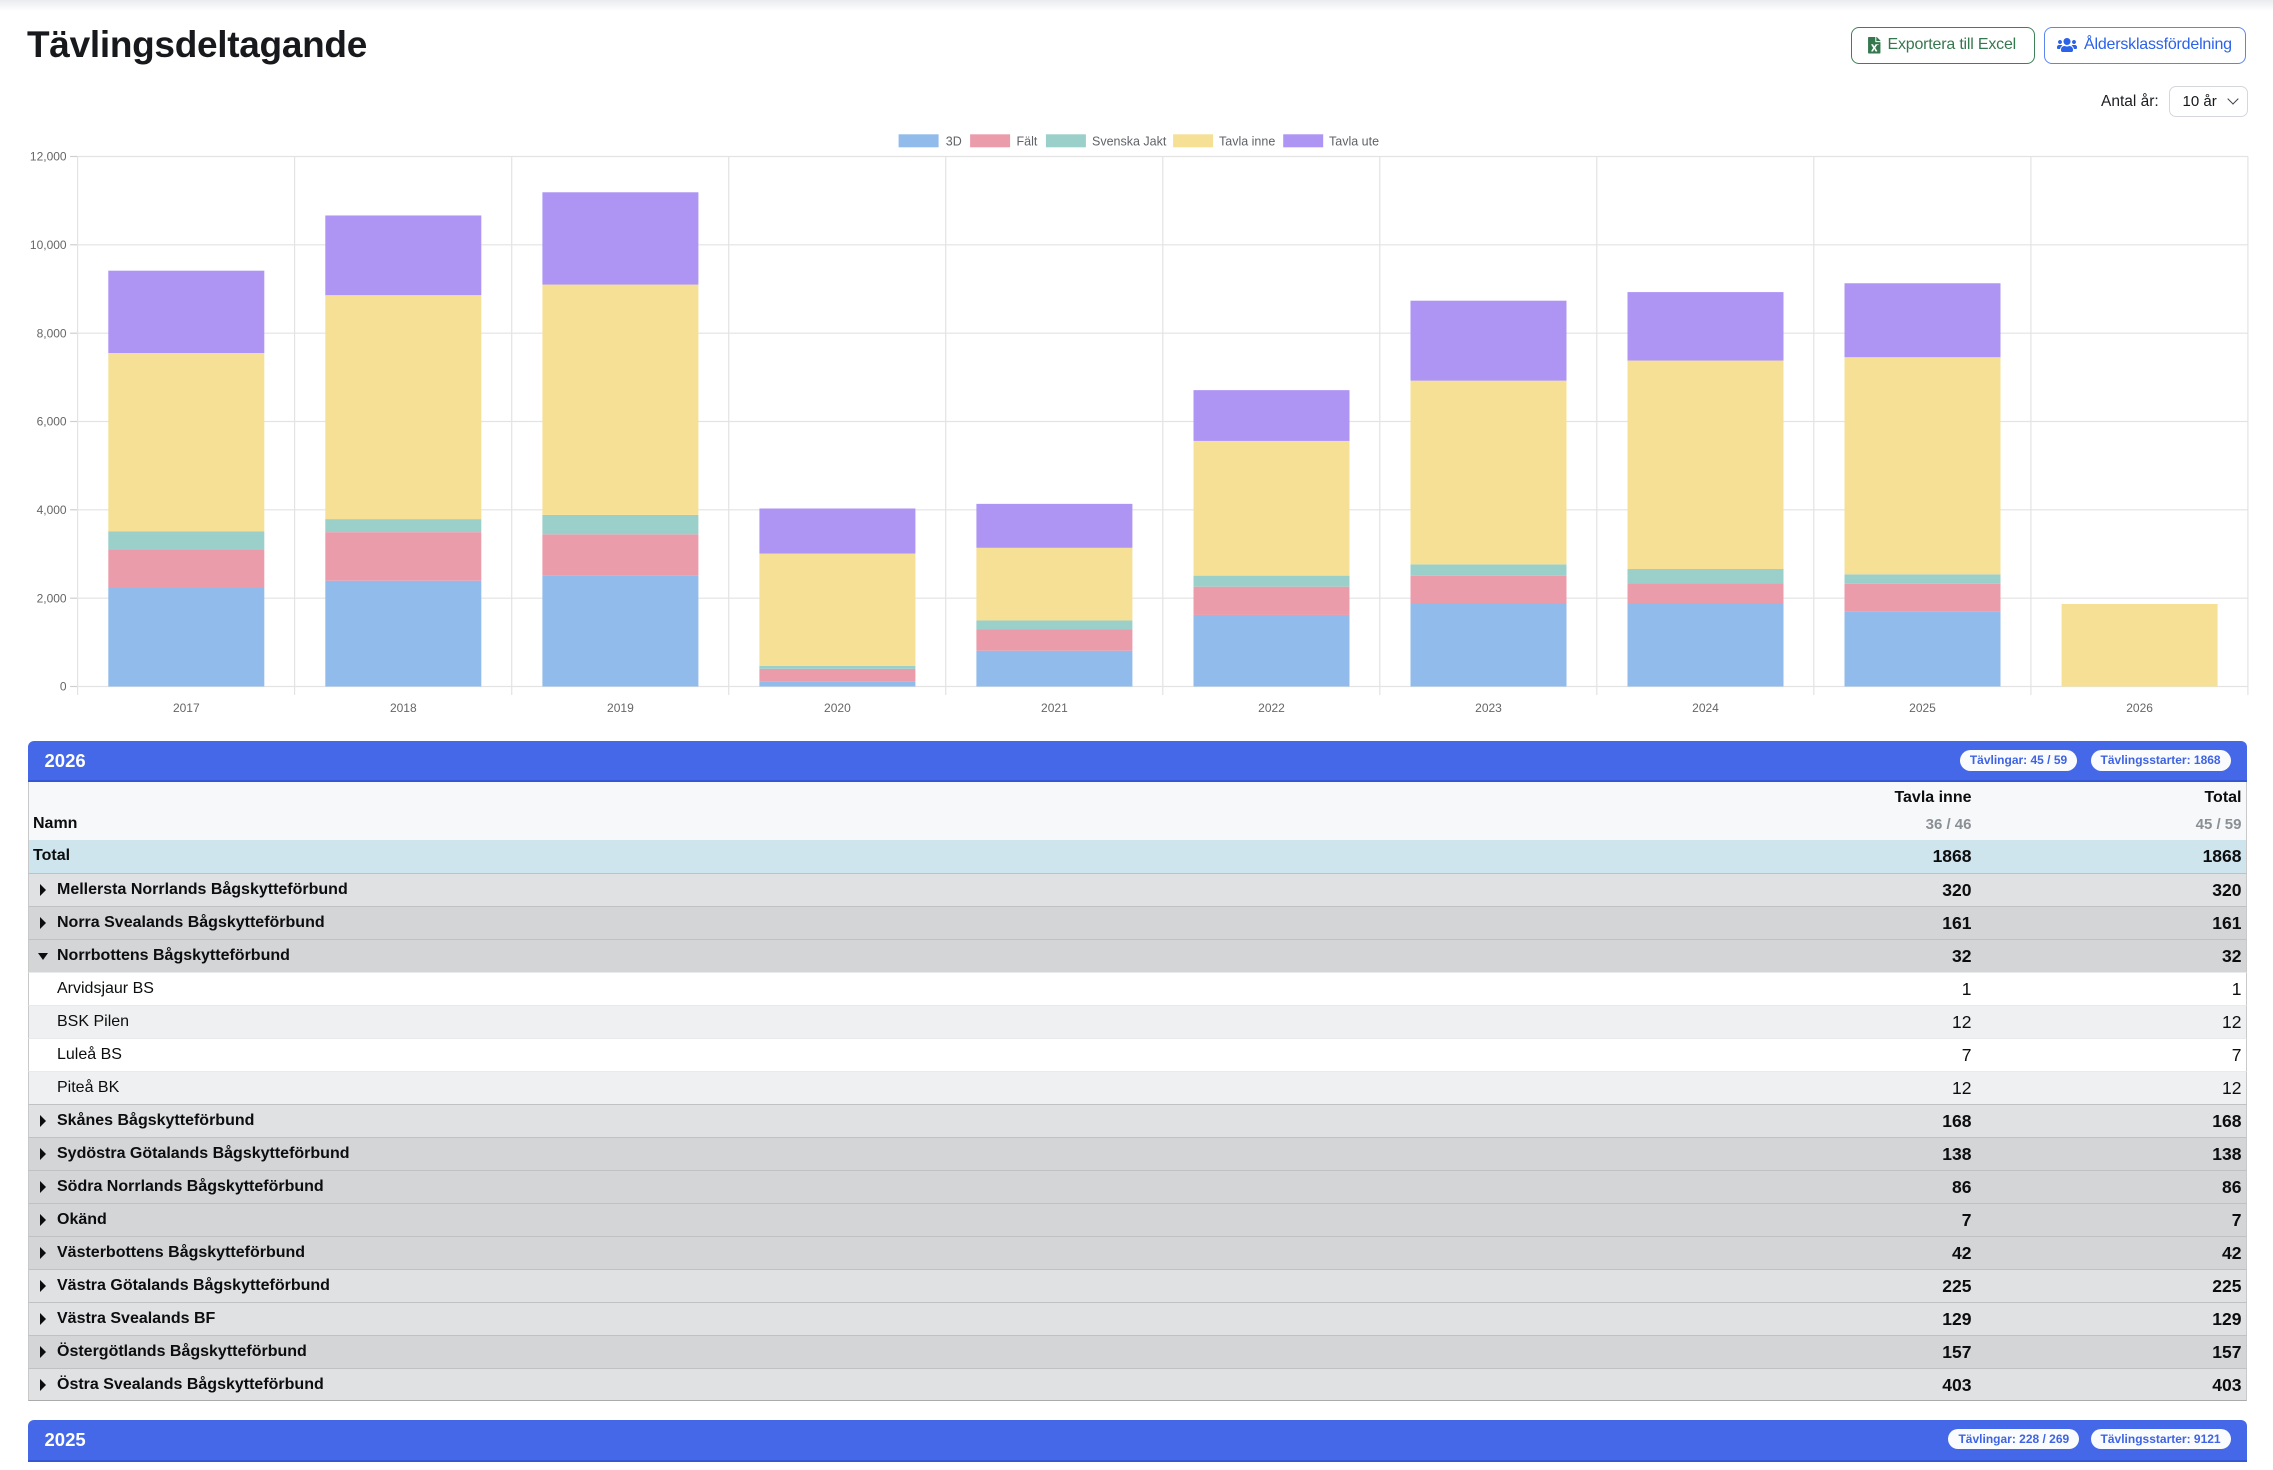 The height and width of the screenshot is (1470, 2273). I want to click on svg-text: 2024, so click(1705, 708).